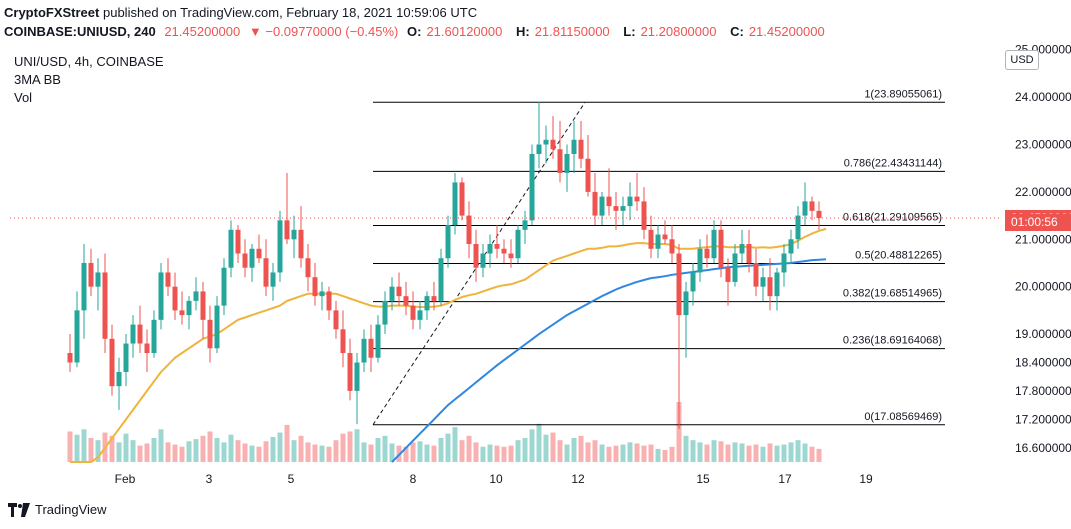 This screenshot has height=529, width=1071. What do you see at coordinates (1043, 287) in the screenshot?
I see `price-tick-label: 20.00000000` at bounding box center [1043, 287].